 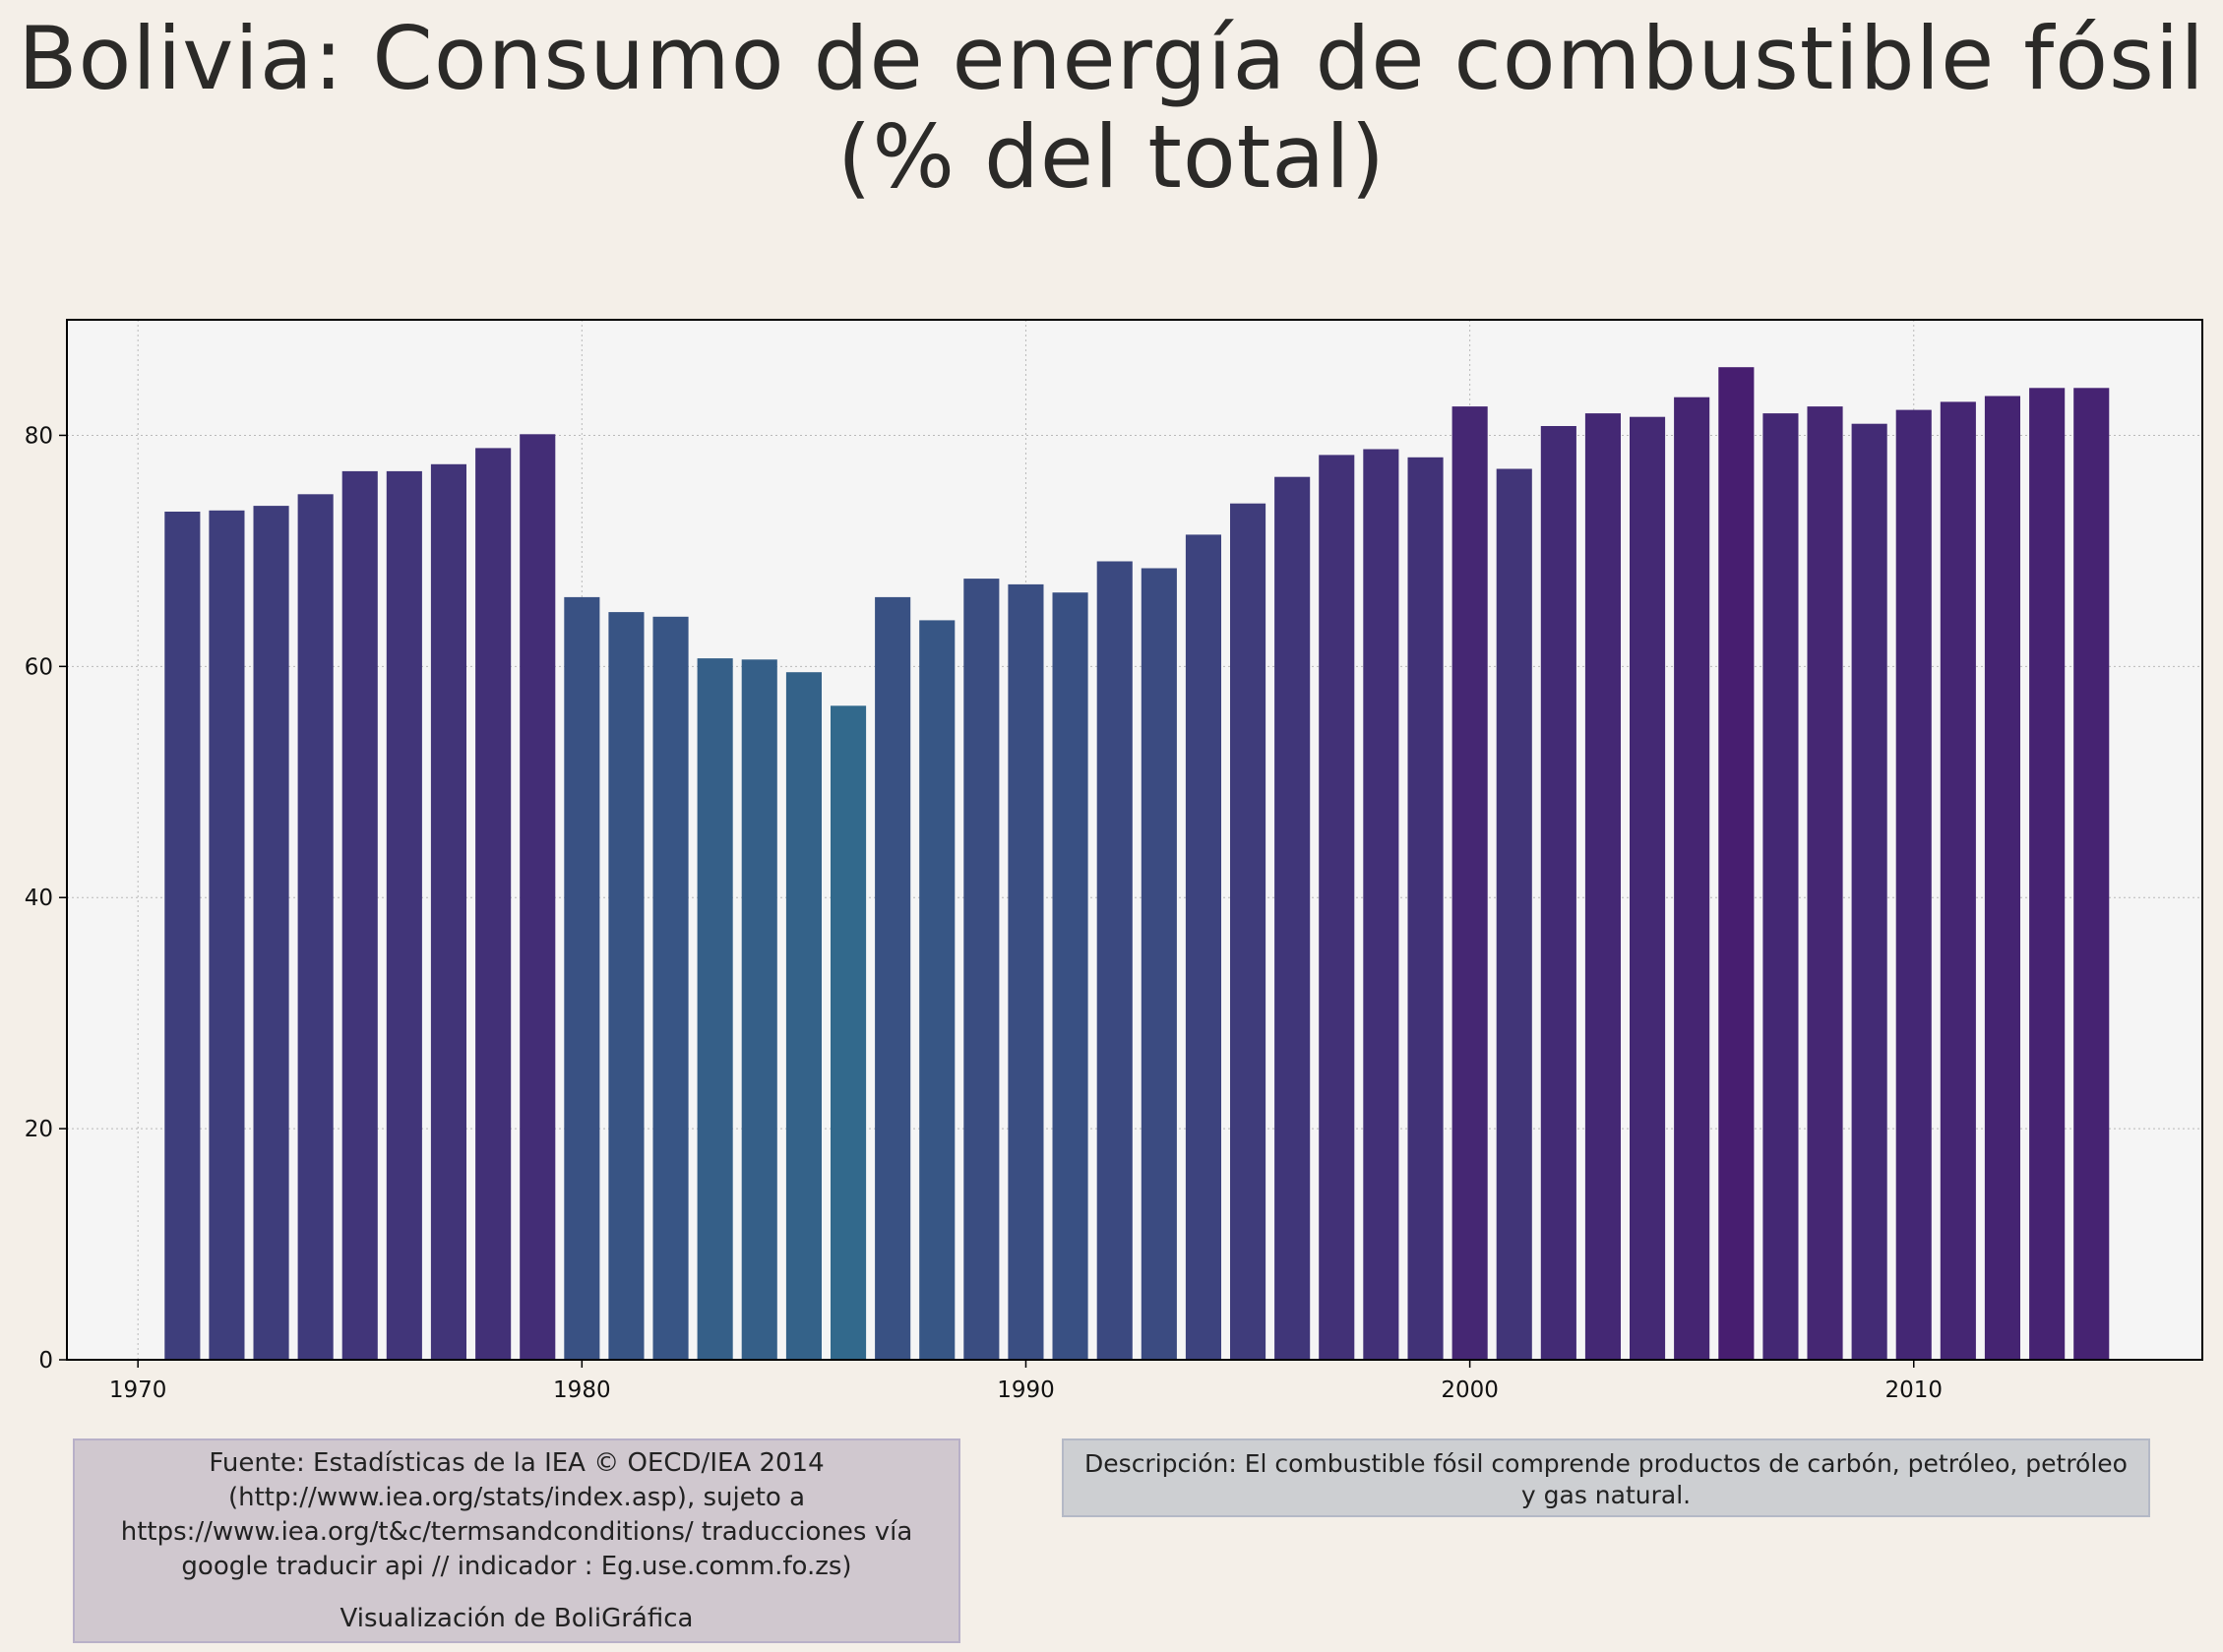 What do you see at coordinates (493, 904) in the screenshot?
I see `bar-1978` at bounding box center [493, 904].